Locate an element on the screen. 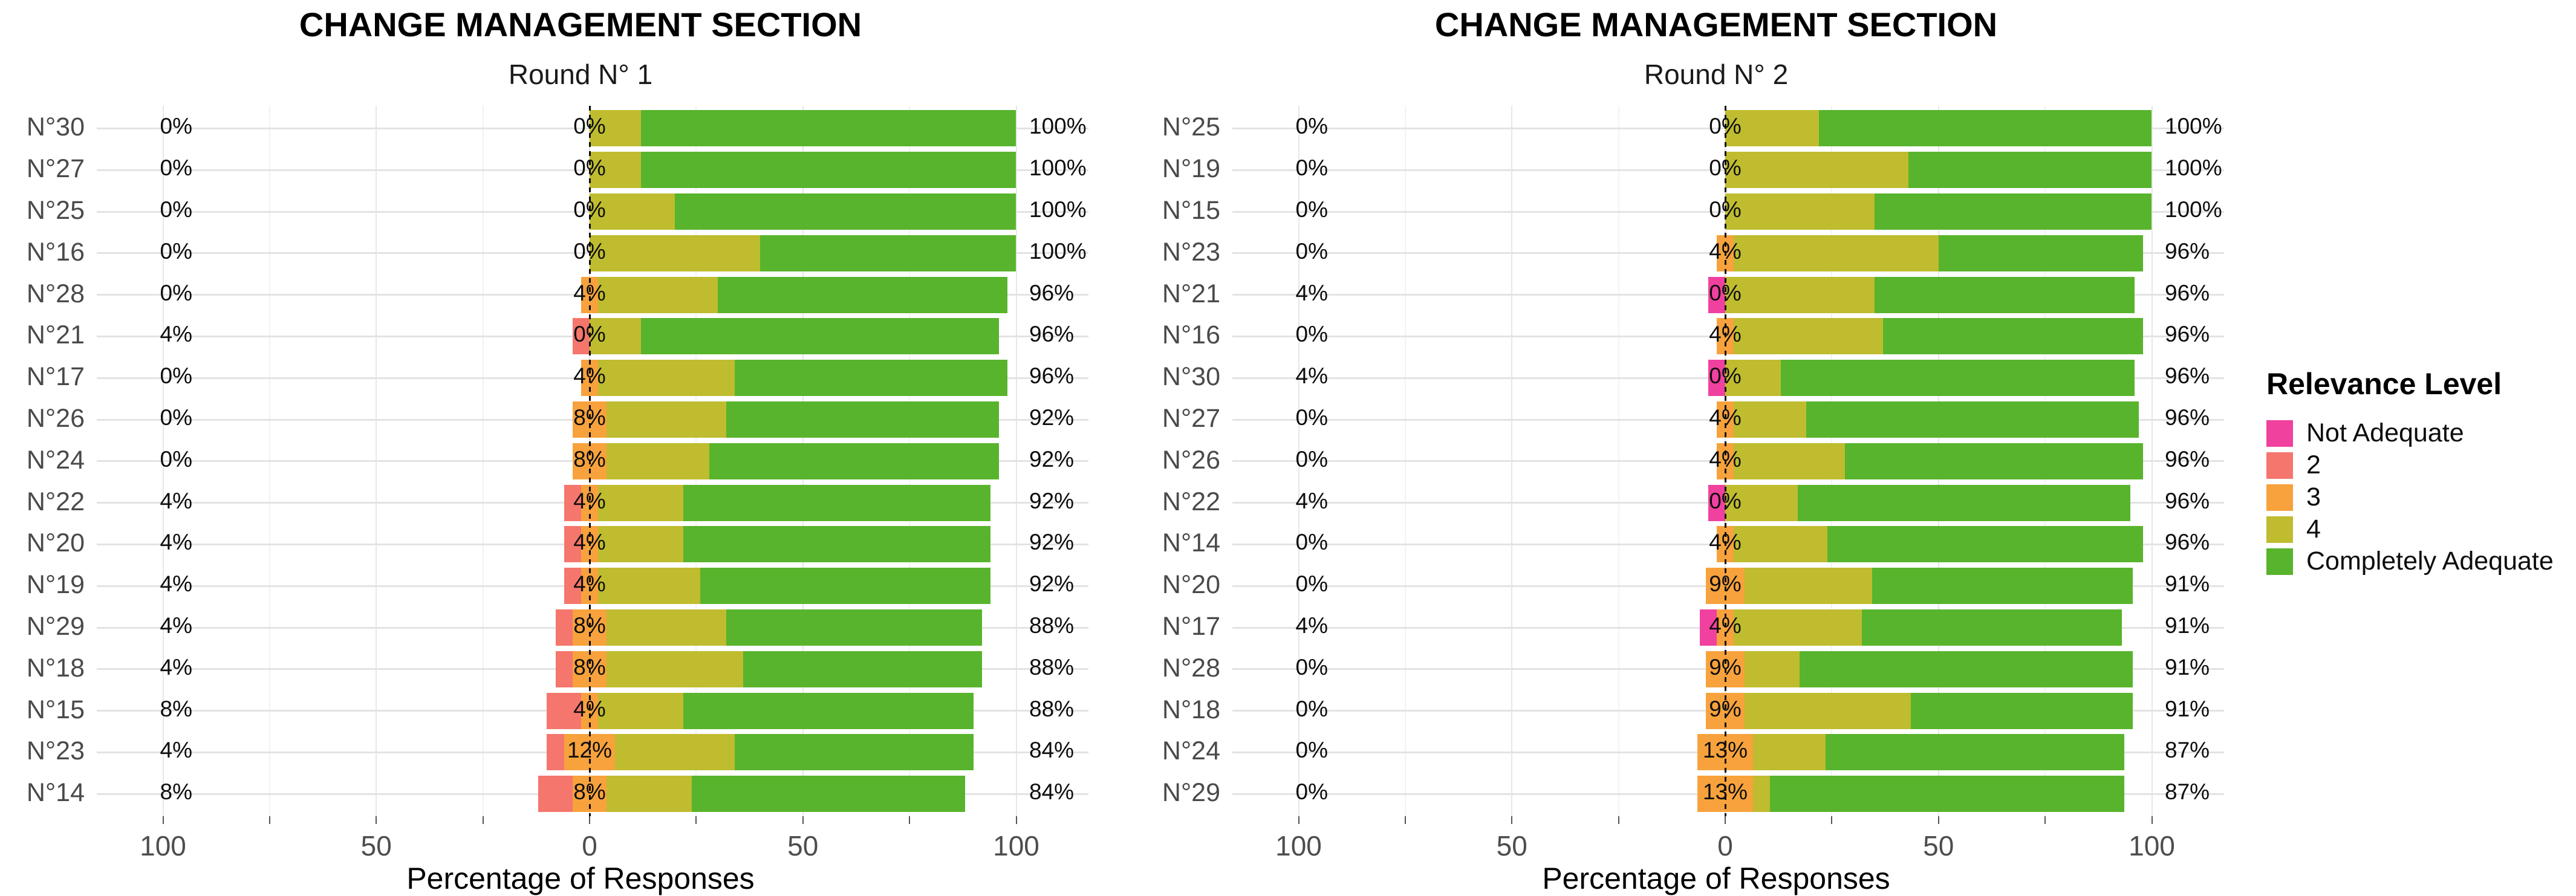 This screenshot has height=896, width=2576. row-right-percent-label: 87% is located at coordinates (2187, 750).